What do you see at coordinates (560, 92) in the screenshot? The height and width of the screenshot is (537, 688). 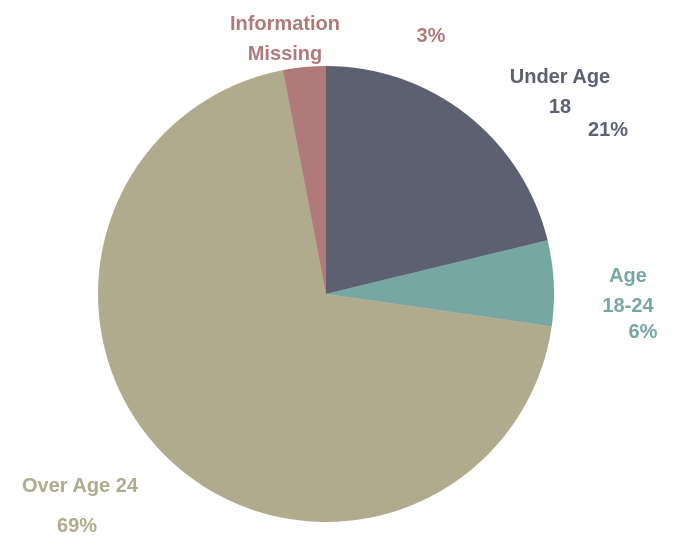 I see `slice-label: Under Age 18` at bounding box center [560, 92].